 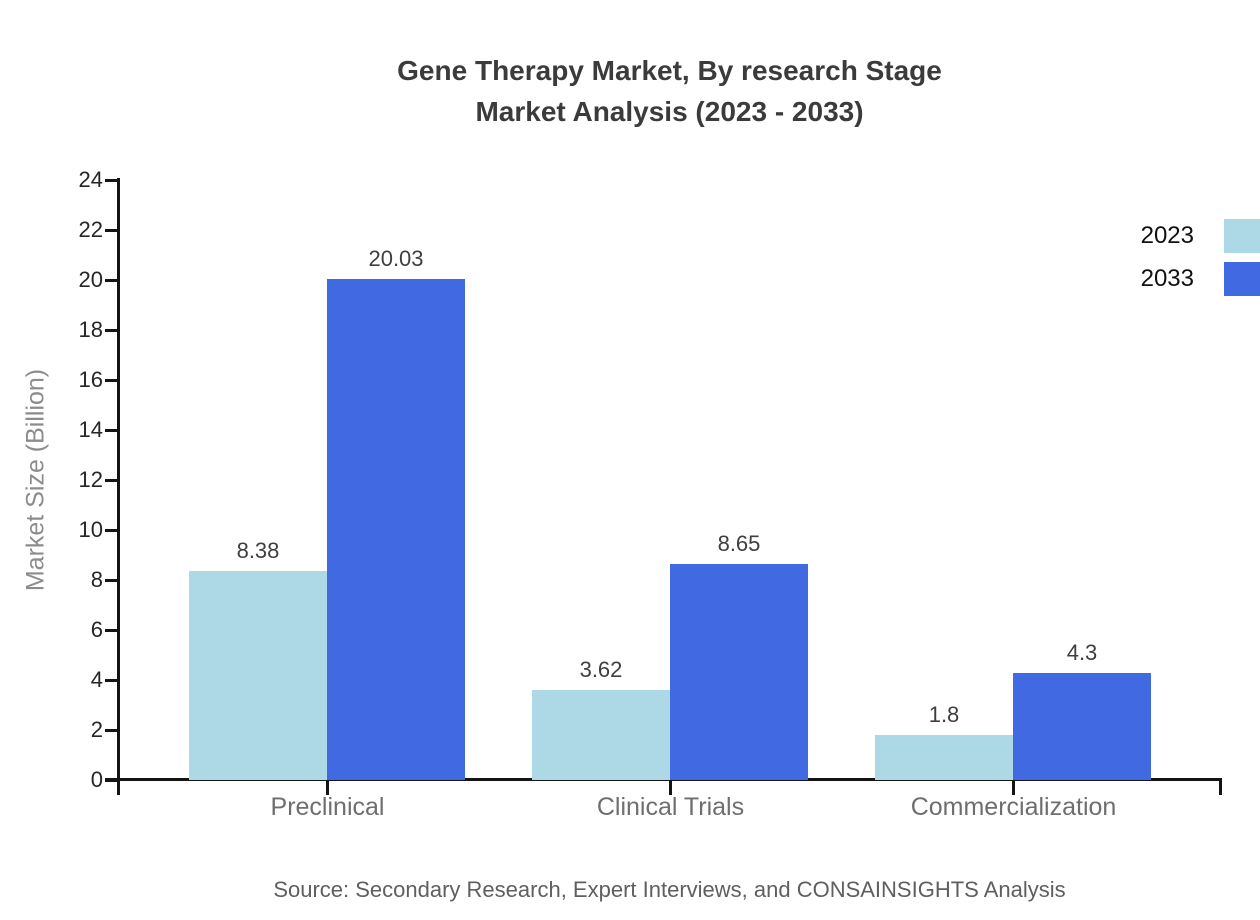 I want to click on y-axis-tick-label: 2, so click(x=96, y=729).